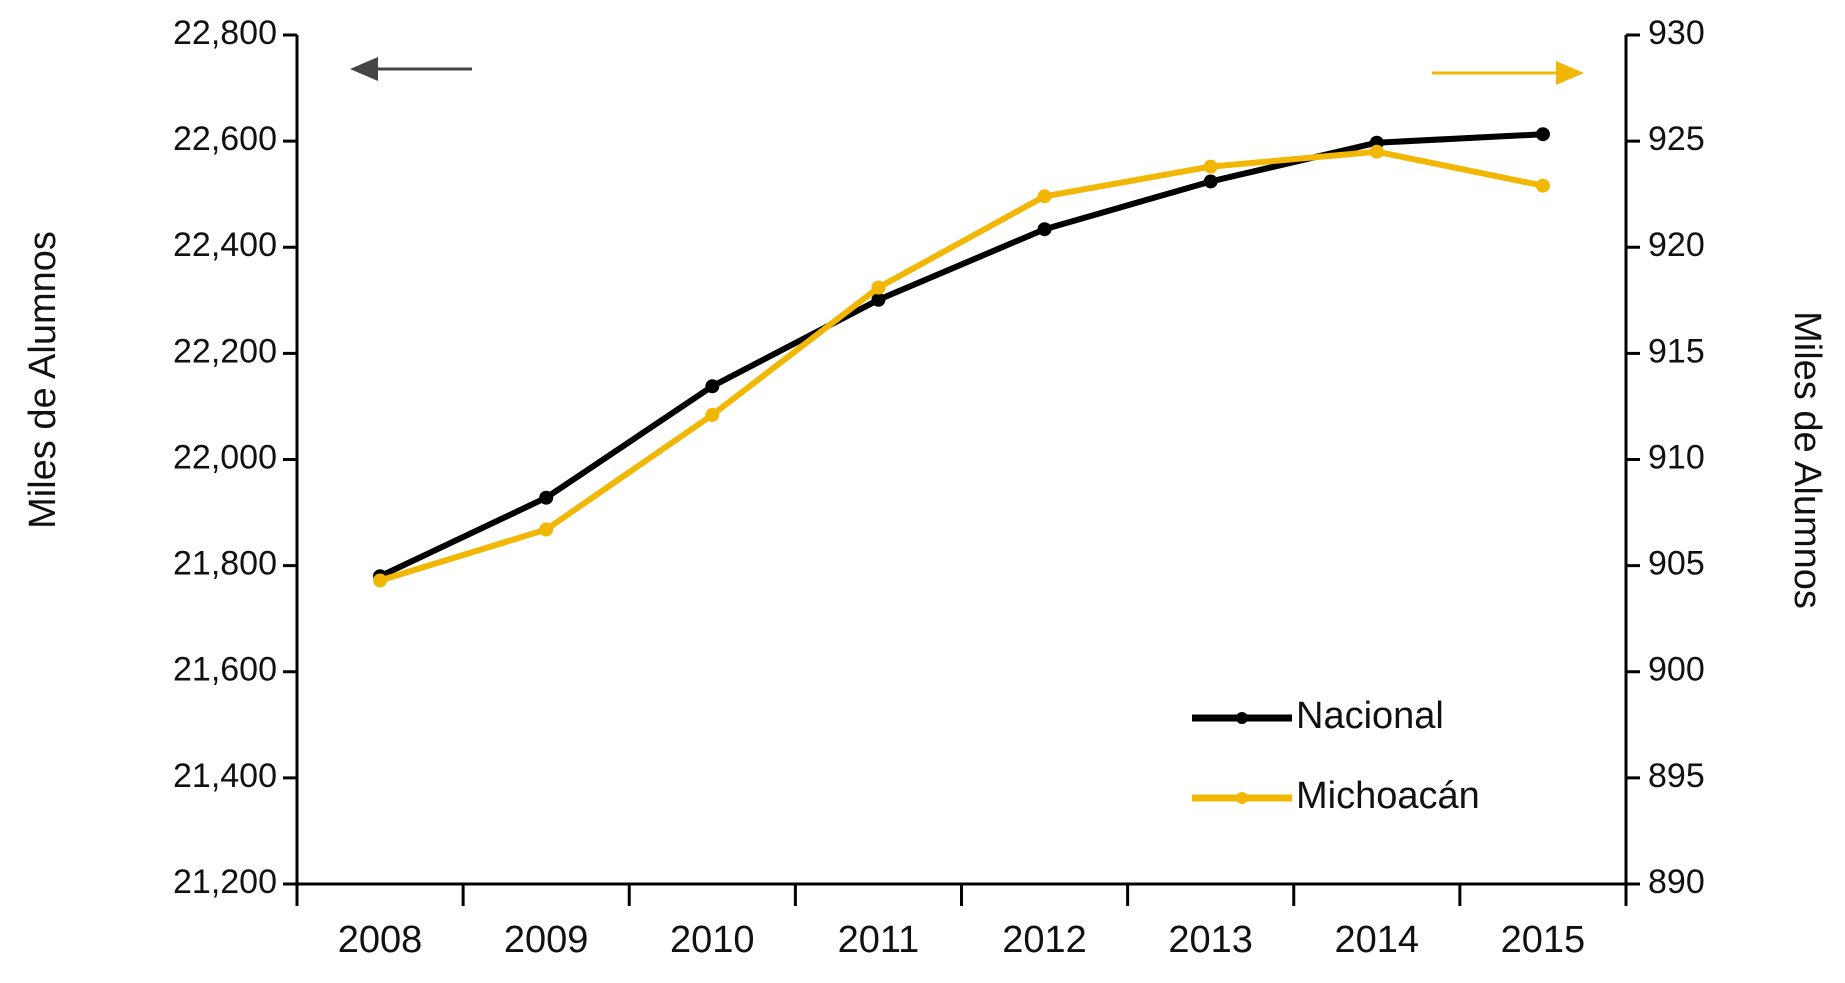  I want to click on y2-tick-label: 915, so click(1676, 351).